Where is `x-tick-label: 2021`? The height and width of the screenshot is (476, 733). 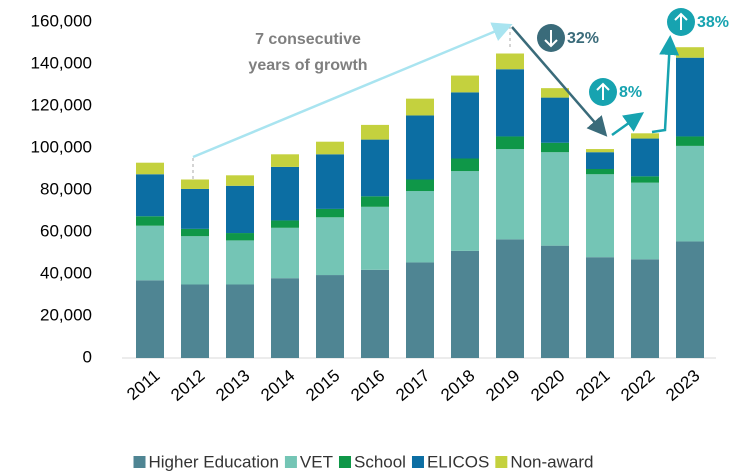
x-tick-label: 2021 is located at coordinates (592, 385).